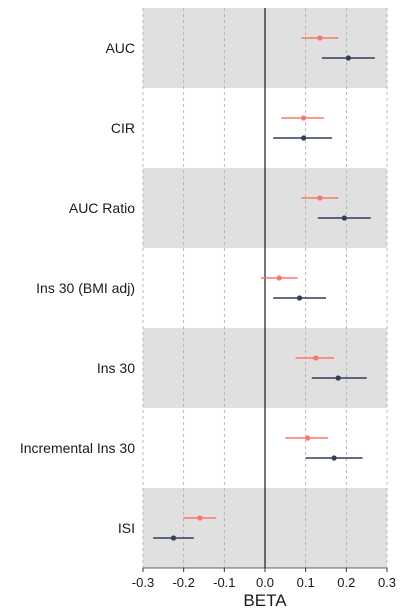 The image size is (400, 614). I want to click on row-label: AUC Ratio, so click(102, 208).